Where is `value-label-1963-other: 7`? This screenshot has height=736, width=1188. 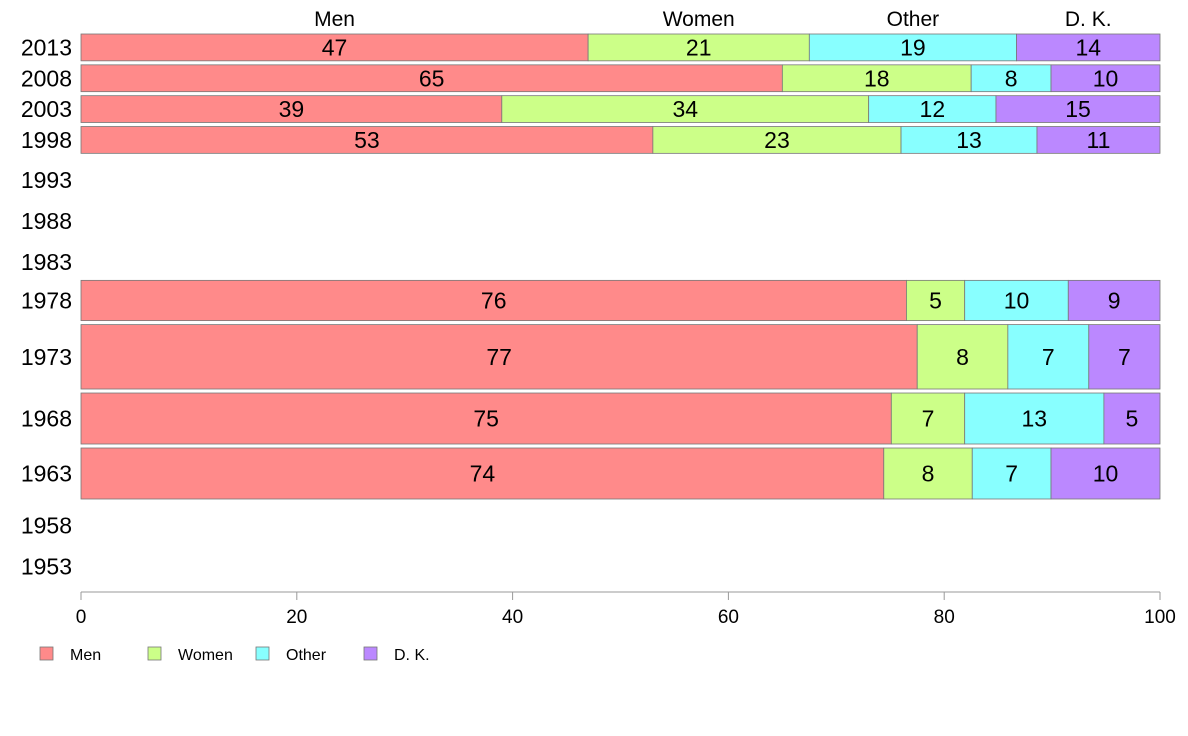
value-label-1963-other: 7 is located at coordinates (1011, 474).